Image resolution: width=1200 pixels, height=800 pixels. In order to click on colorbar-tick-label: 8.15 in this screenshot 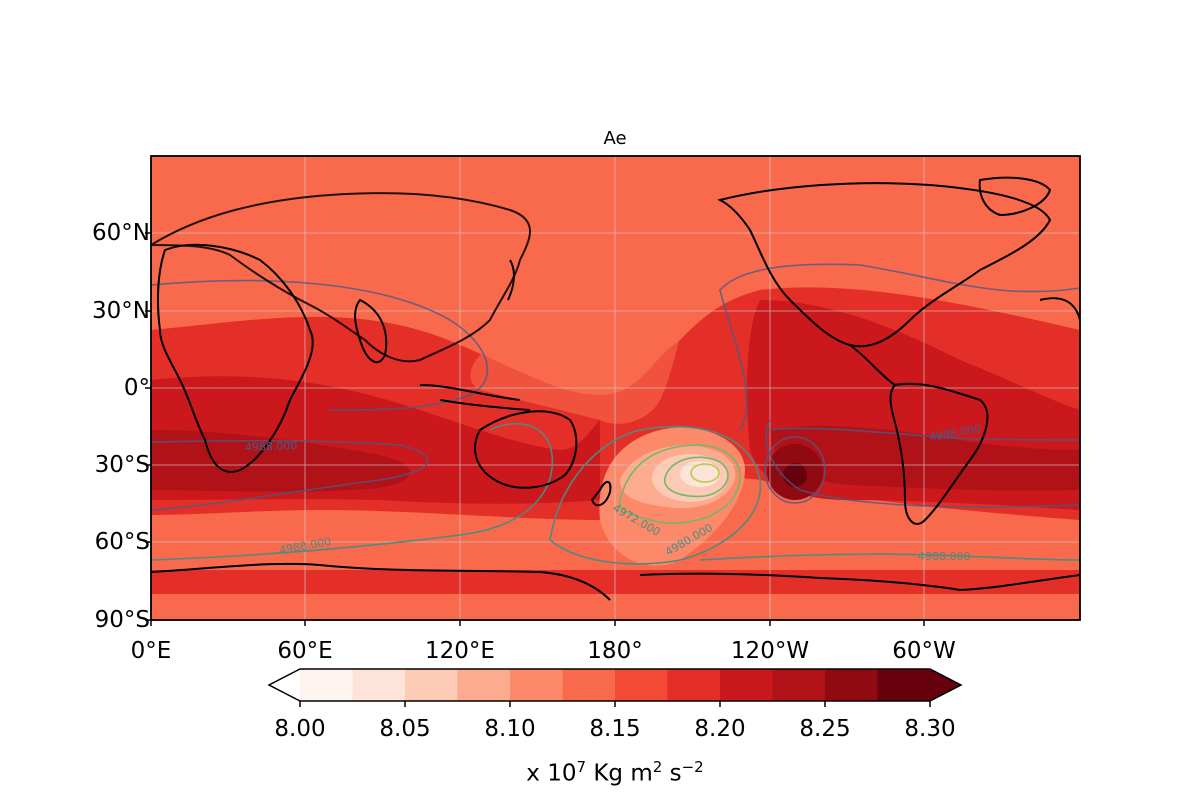, I will do `click(615, 729)`.